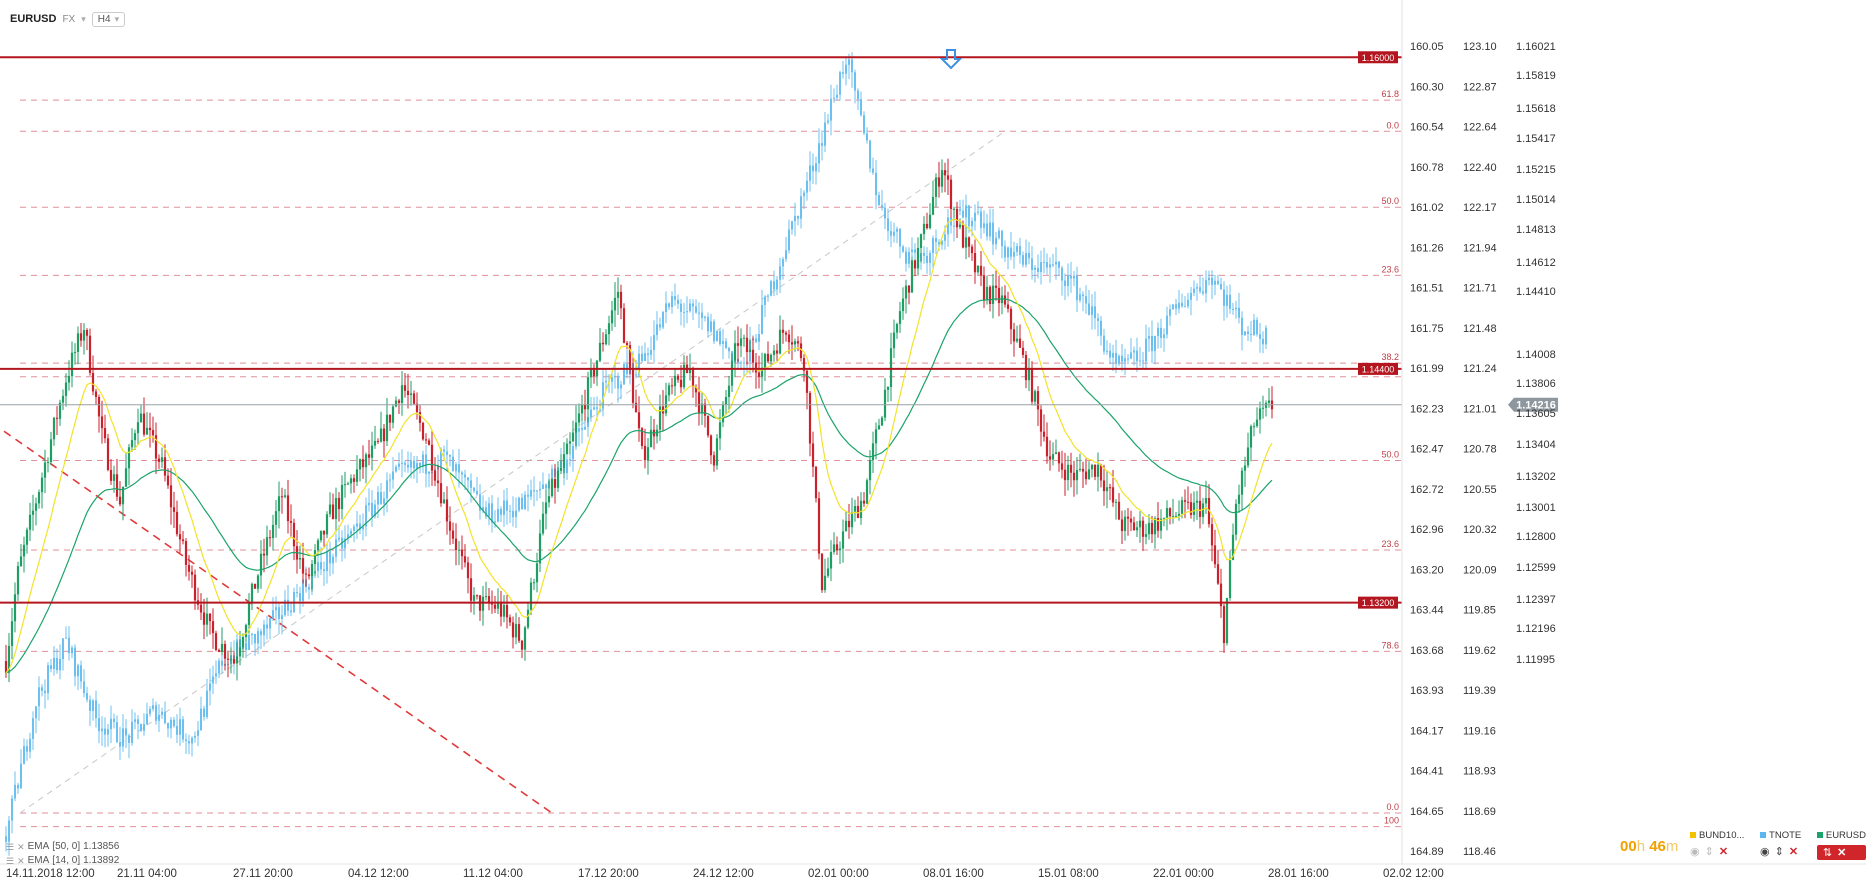 Image resolution: width=1866 pixels, height=885 pixels. Describe the element at coordinates (33, 19) in the screenshot. I see `symbol-label: EURUSD` at that location.